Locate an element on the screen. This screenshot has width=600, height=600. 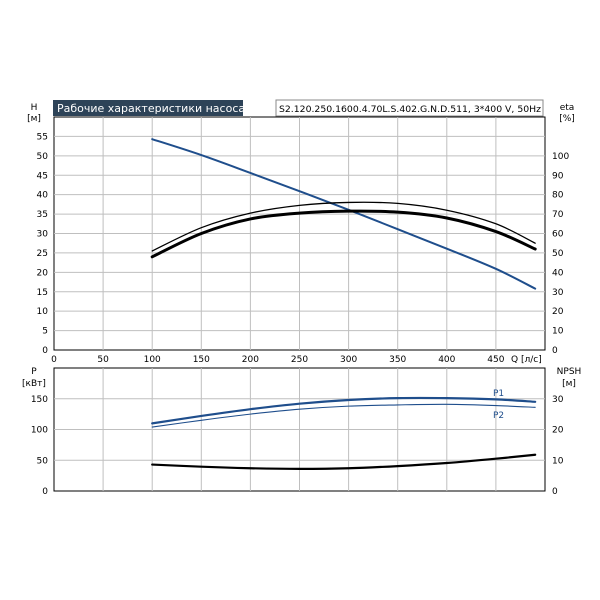
y-left-tick-label: 45 is located at coordinates (42, 176).